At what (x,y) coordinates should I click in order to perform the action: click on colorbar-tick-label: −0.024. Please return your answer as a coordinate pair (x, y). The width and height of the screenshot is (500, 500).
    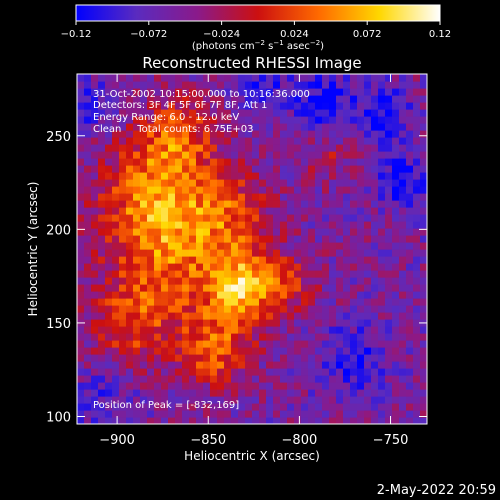
    Looking at the image, I should click on (221, 34).